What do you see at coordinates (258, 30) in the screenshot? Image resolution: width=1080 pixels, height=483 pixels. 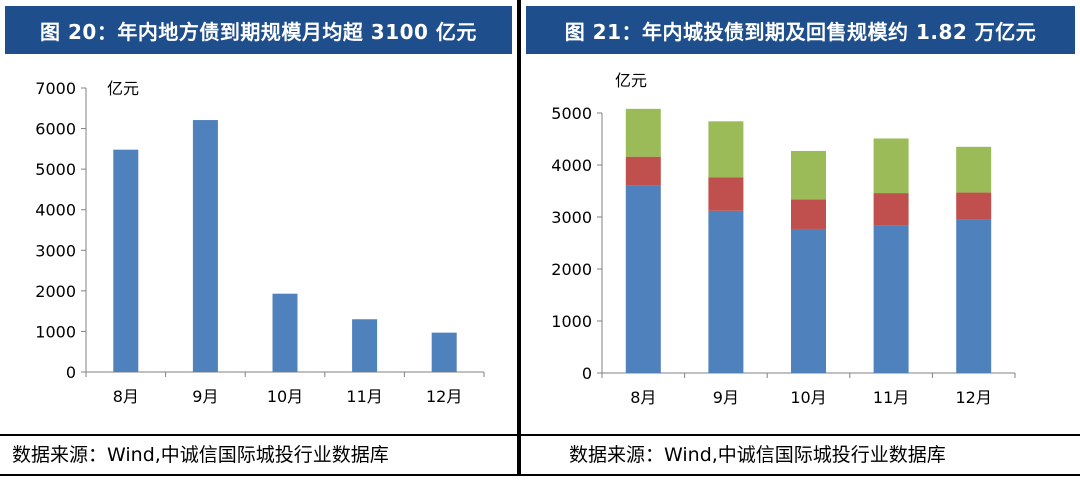 I see `chart-title: 图 20：年内地方债到期规模月均超 3100 亿元` at bounding box center [258, 30].